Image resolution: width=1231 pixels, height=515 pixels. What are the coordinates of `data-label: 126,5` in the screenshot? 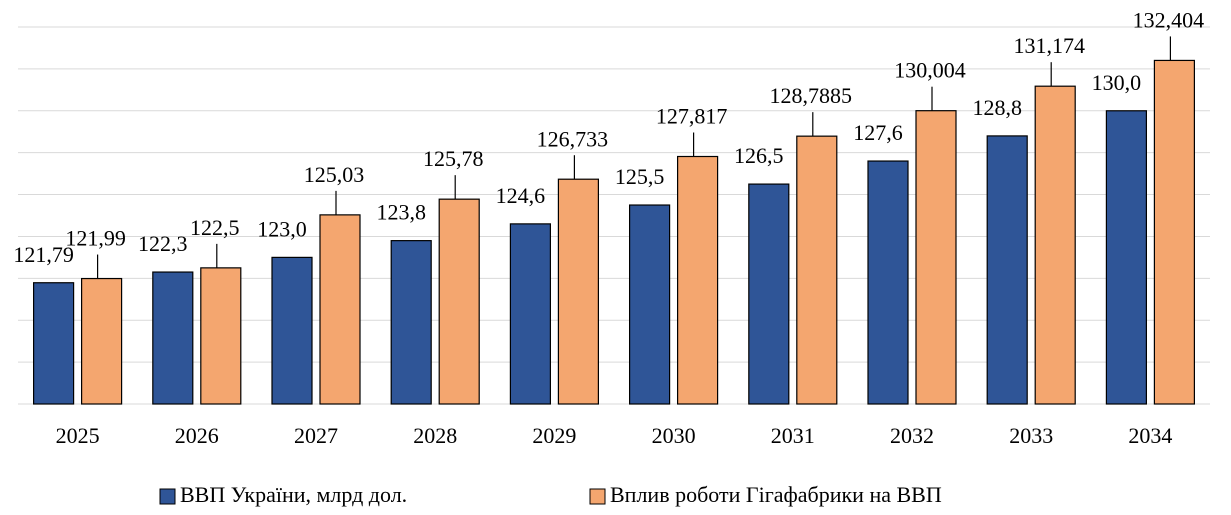 It's located at (759, 155).